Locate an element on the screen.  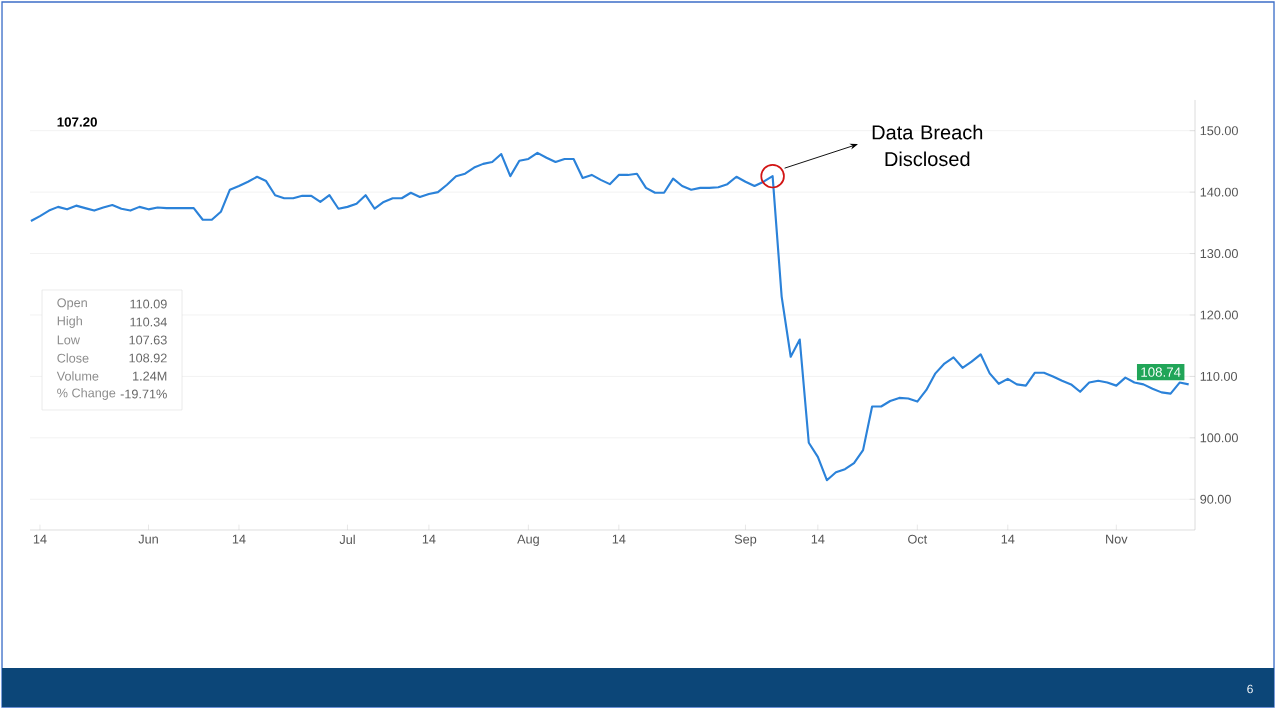
annotation: 110.09 is located at coordinates (148, 304).